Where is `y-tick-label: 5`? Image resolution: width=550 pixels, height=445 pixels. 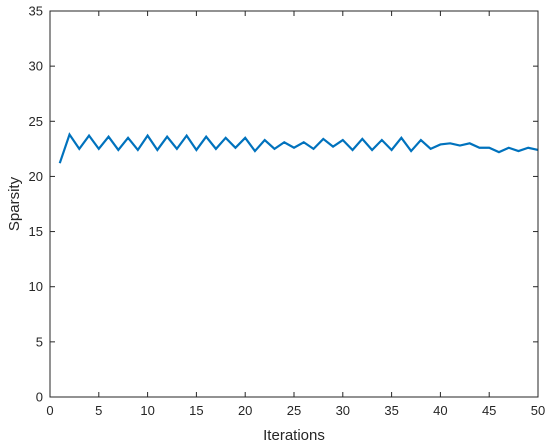
y-tick-label: 5 is located at coordinates (39, 341).